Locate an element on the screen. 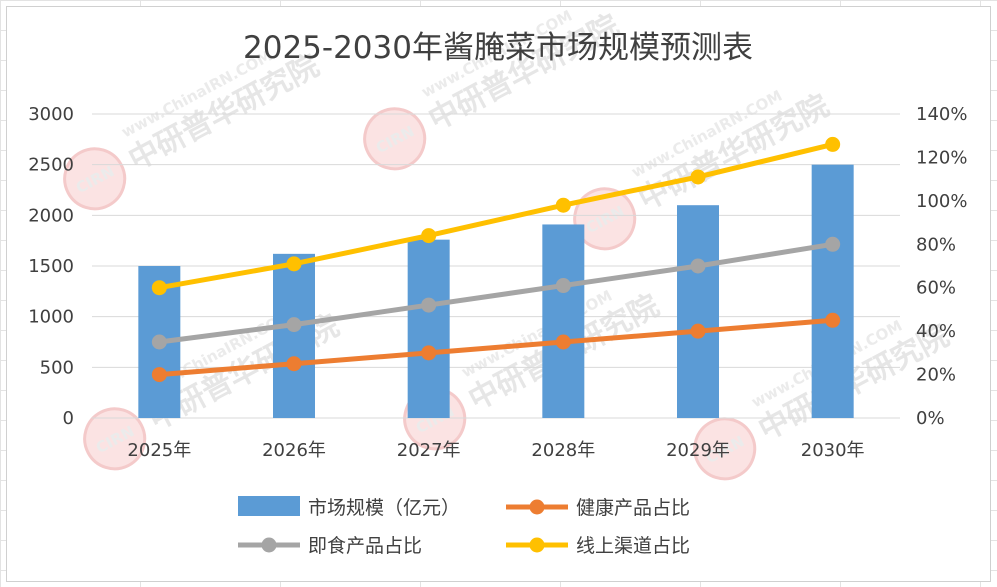  legend-swatch is located at coordinates (269, 506).